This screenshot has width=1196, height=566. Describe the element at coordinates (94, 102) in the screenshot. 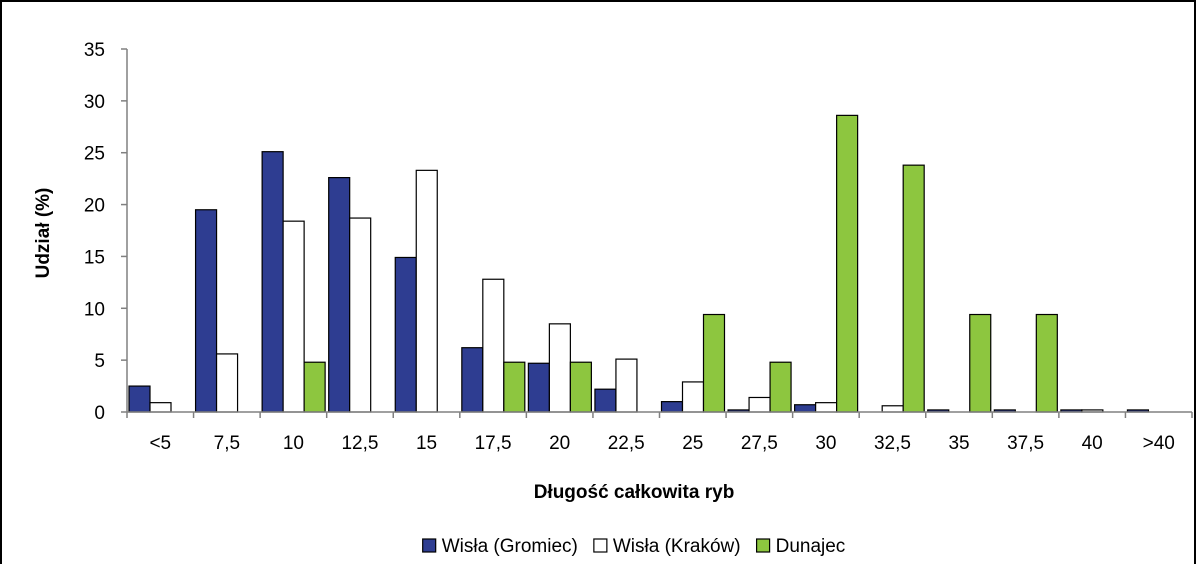

I see `y-tick-label: 30` at that location.